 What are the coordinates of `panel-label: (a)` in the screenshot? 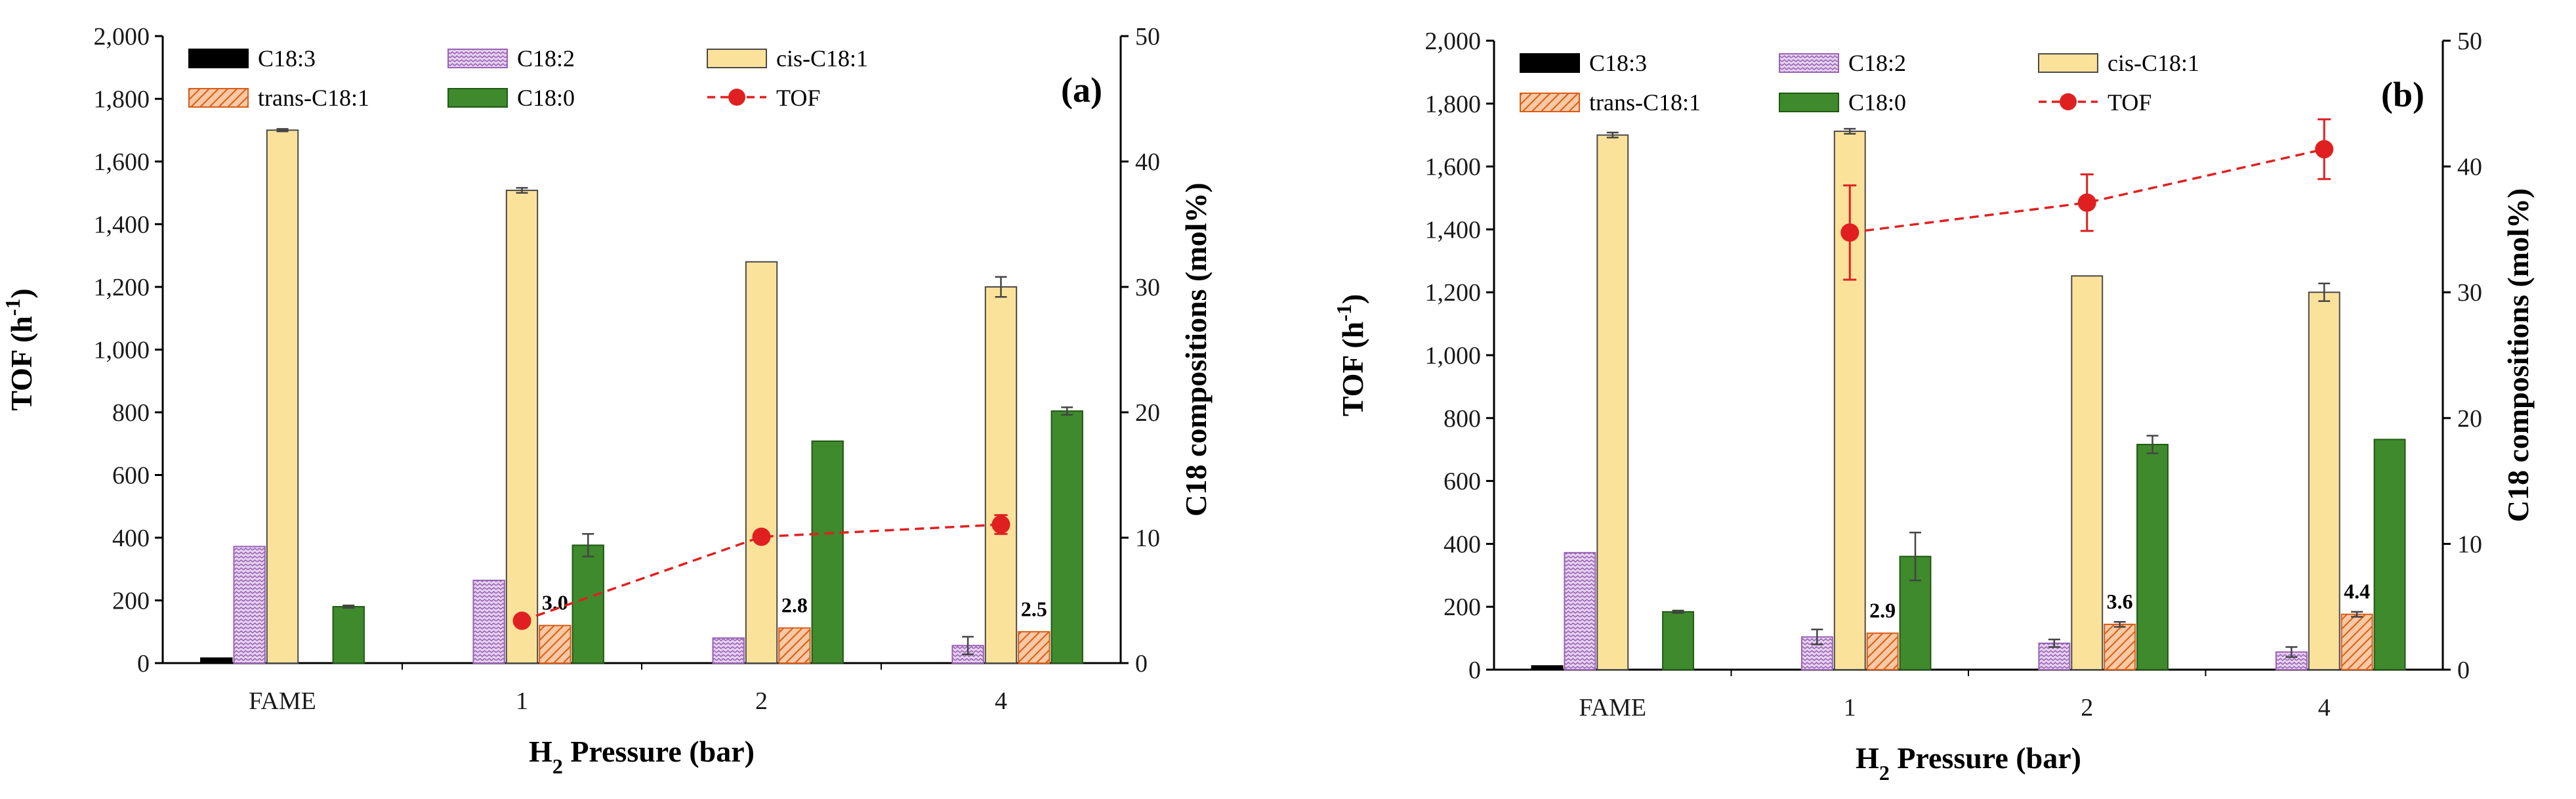 It's located at (1082, 90).